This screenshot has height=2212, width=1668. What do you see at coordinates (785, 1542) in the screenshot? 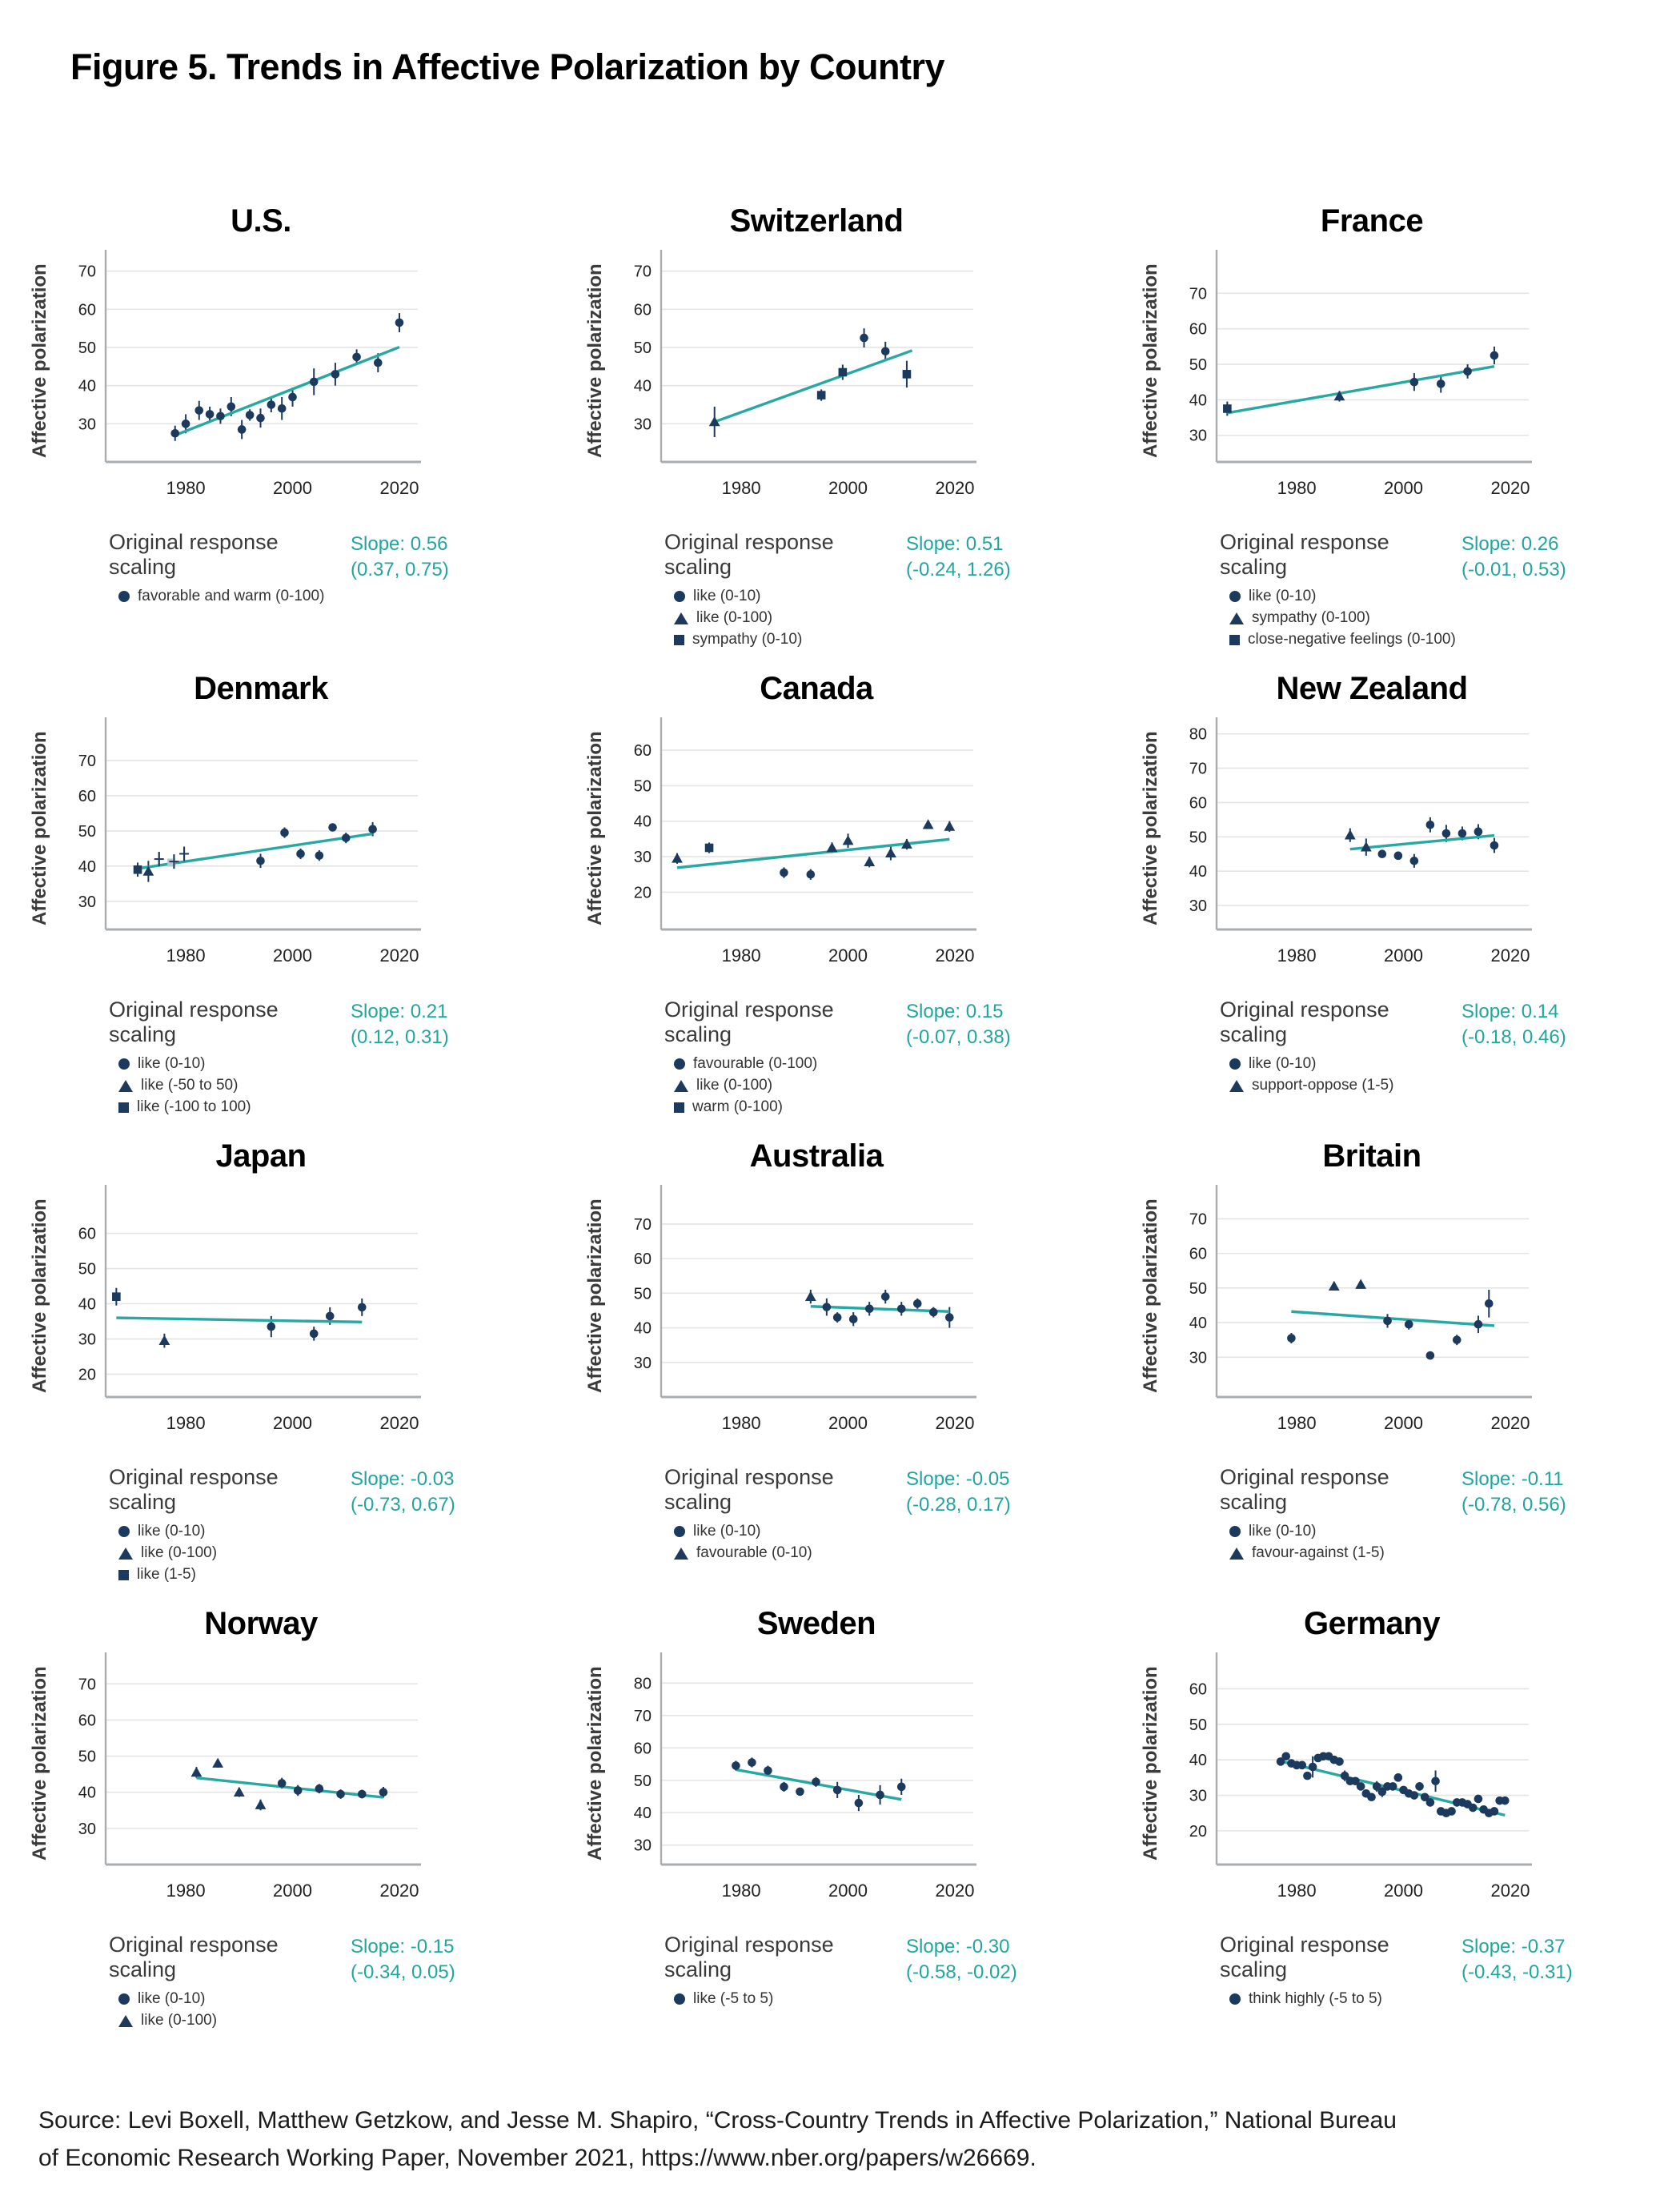
I see `legend-items: like (0-10) favourable (0-10)` at bounding box center [785, 1542].